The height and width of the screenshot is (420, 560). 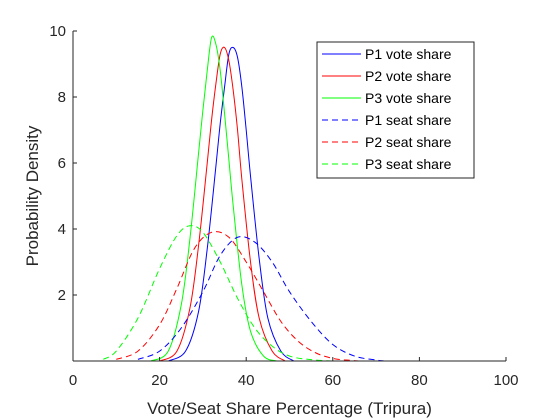 I want to click on legend-label-3: P3 vote share, so click(x=408, y=98).